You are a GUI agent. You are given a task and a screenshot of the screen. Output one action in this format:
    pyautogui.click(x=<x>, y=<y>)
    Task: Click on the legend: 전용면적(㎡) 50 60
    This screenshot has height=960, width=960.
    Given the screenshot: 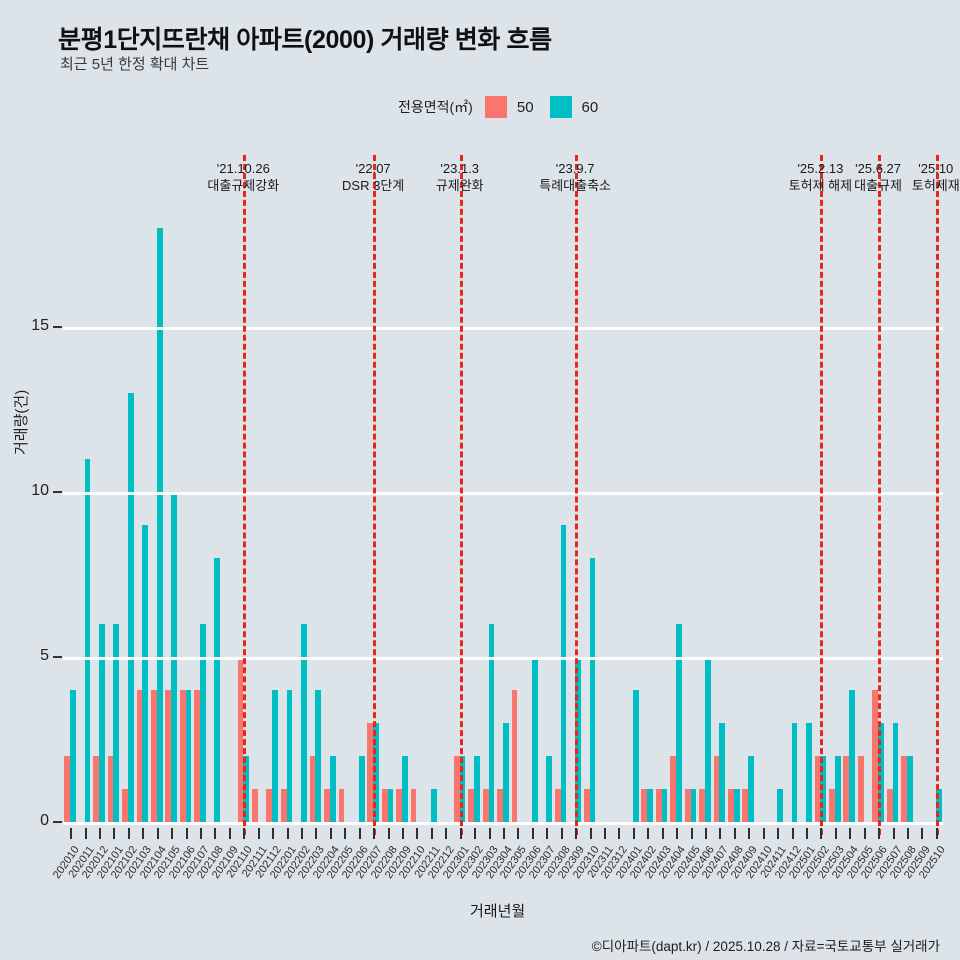 What is the action you would take?
    pyautogui.click(x=506, y=107)
    